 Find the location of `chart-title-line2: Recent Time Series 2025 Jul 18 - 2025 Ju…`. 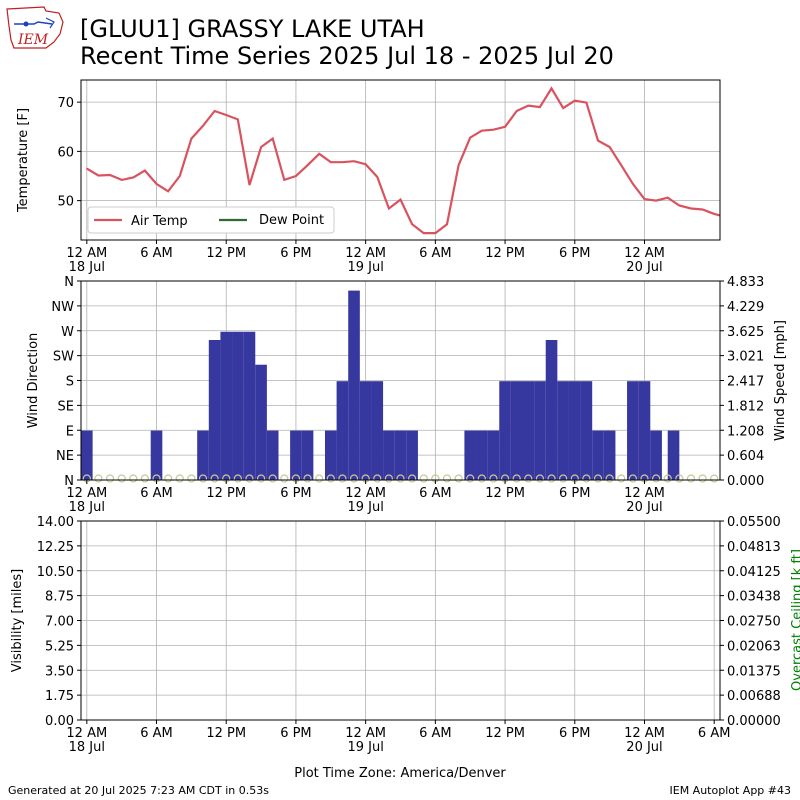

chart-title-line2: Recent Time Series 2025 Jul 18 - 2025 Ju… is located at coordinates (347, 56).